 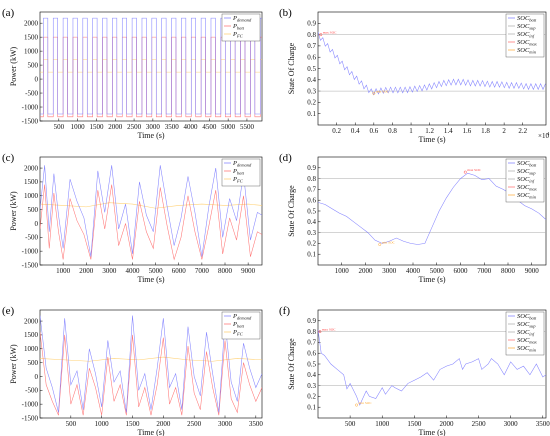 I want to click on x-tick-label: 1500, so click(x=96, y=127).